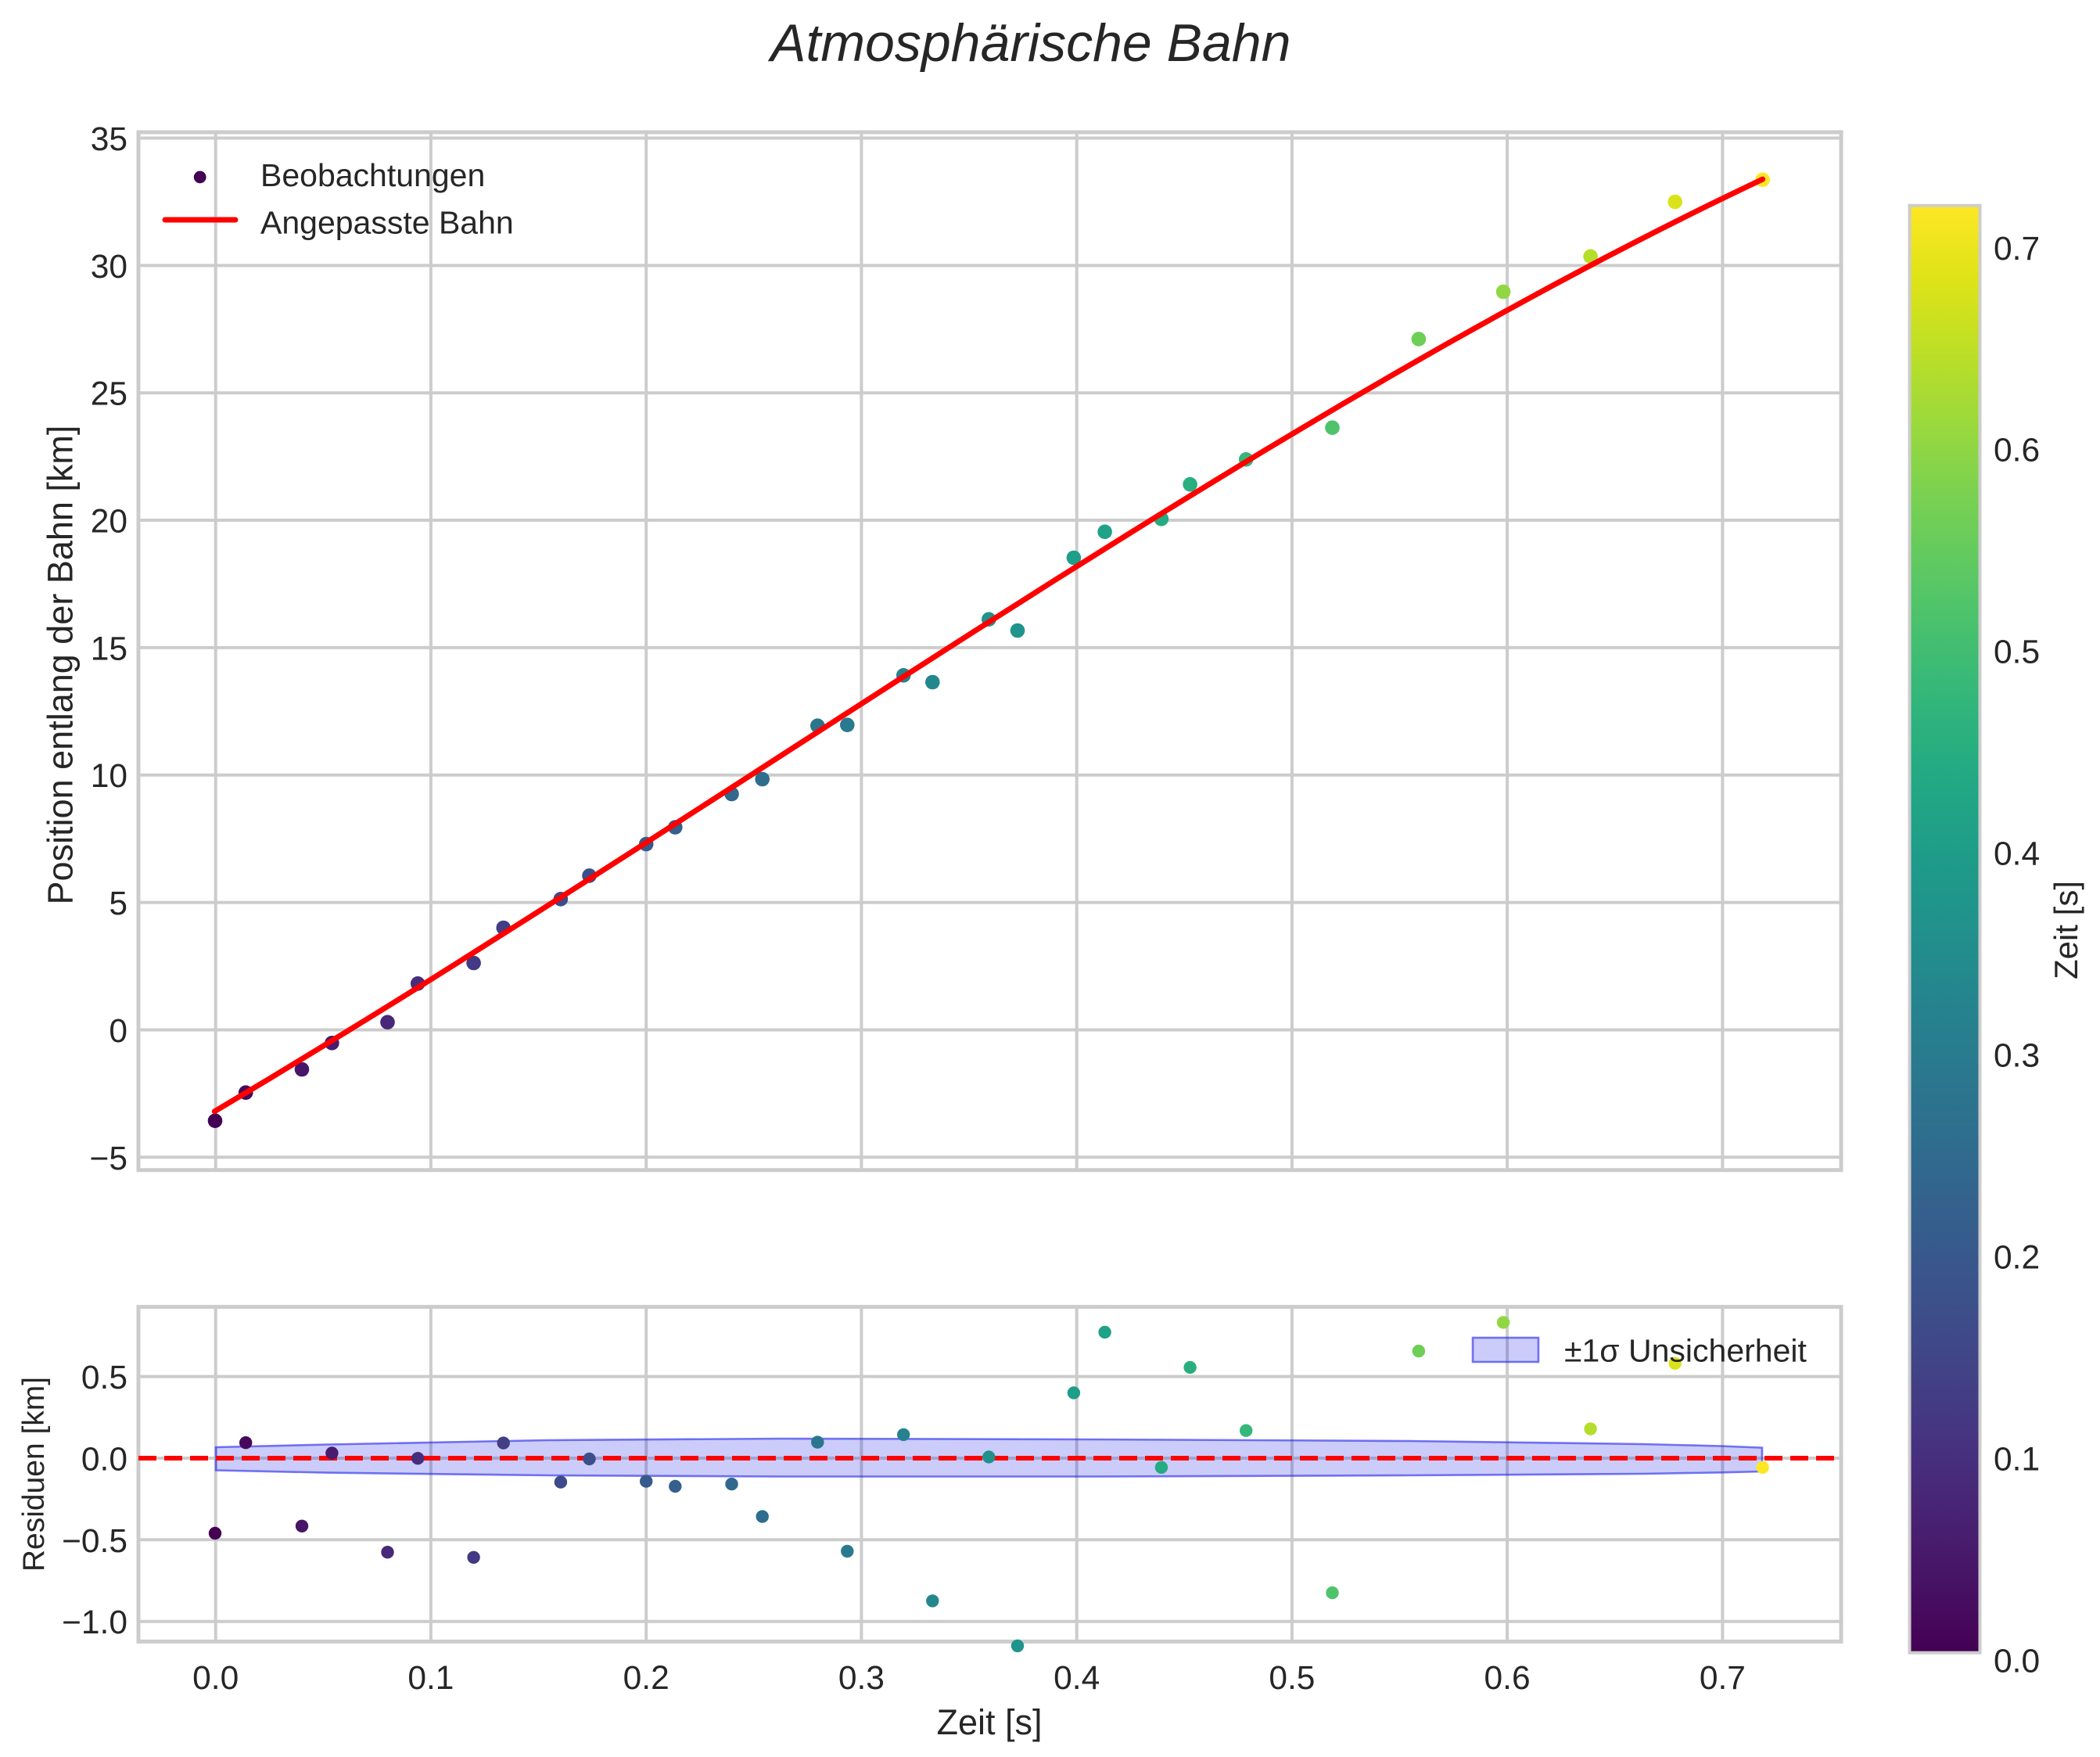  What do you see at coordinates (109, 523) in the screenshot?
I see `svg-text: 20` at bounding box center [109, 523].